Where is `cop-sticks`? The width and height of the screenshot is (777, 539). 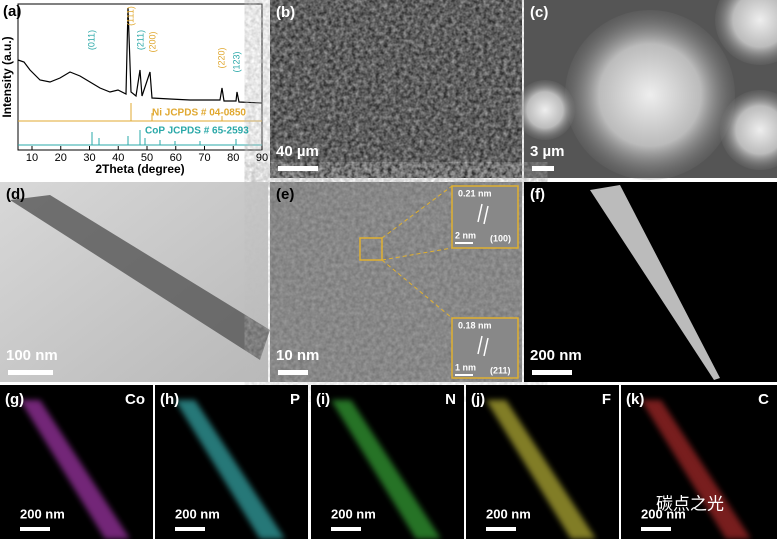
cop-sticks is located at coordinates (164, 137).